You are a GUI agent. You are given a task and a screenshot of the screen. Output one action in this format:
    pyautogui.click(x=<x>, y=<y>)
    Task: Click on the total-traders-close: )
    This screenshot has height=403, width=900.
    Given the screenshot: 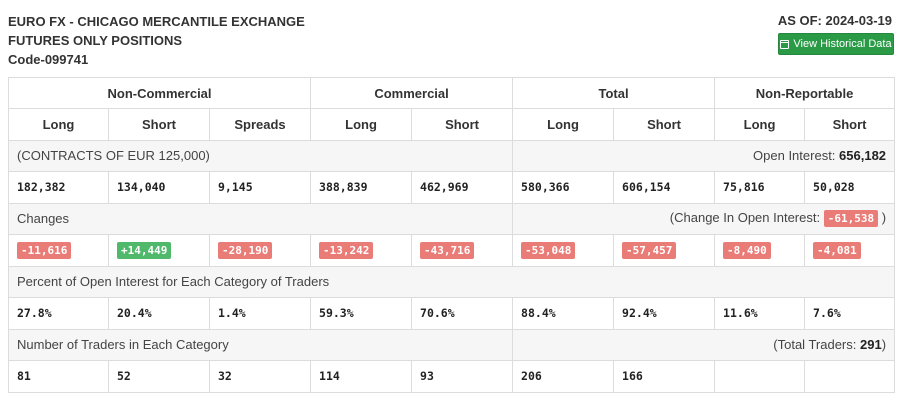 What is the action you would take?
    pyautogui.click(x=884, y=345)
    